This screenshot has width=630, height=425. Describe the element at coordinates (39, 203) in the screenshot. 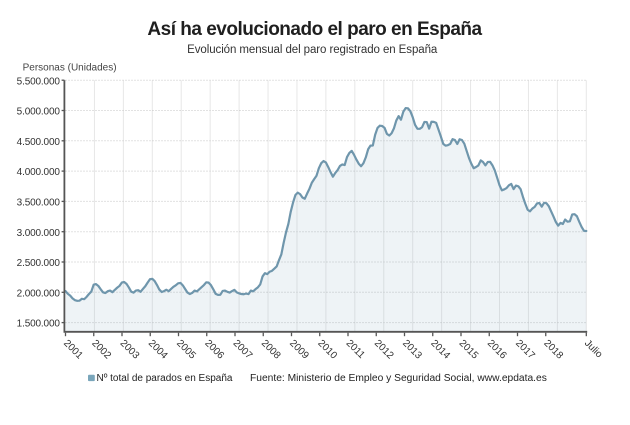

I see `svg-text: 3.500.000` at that location.